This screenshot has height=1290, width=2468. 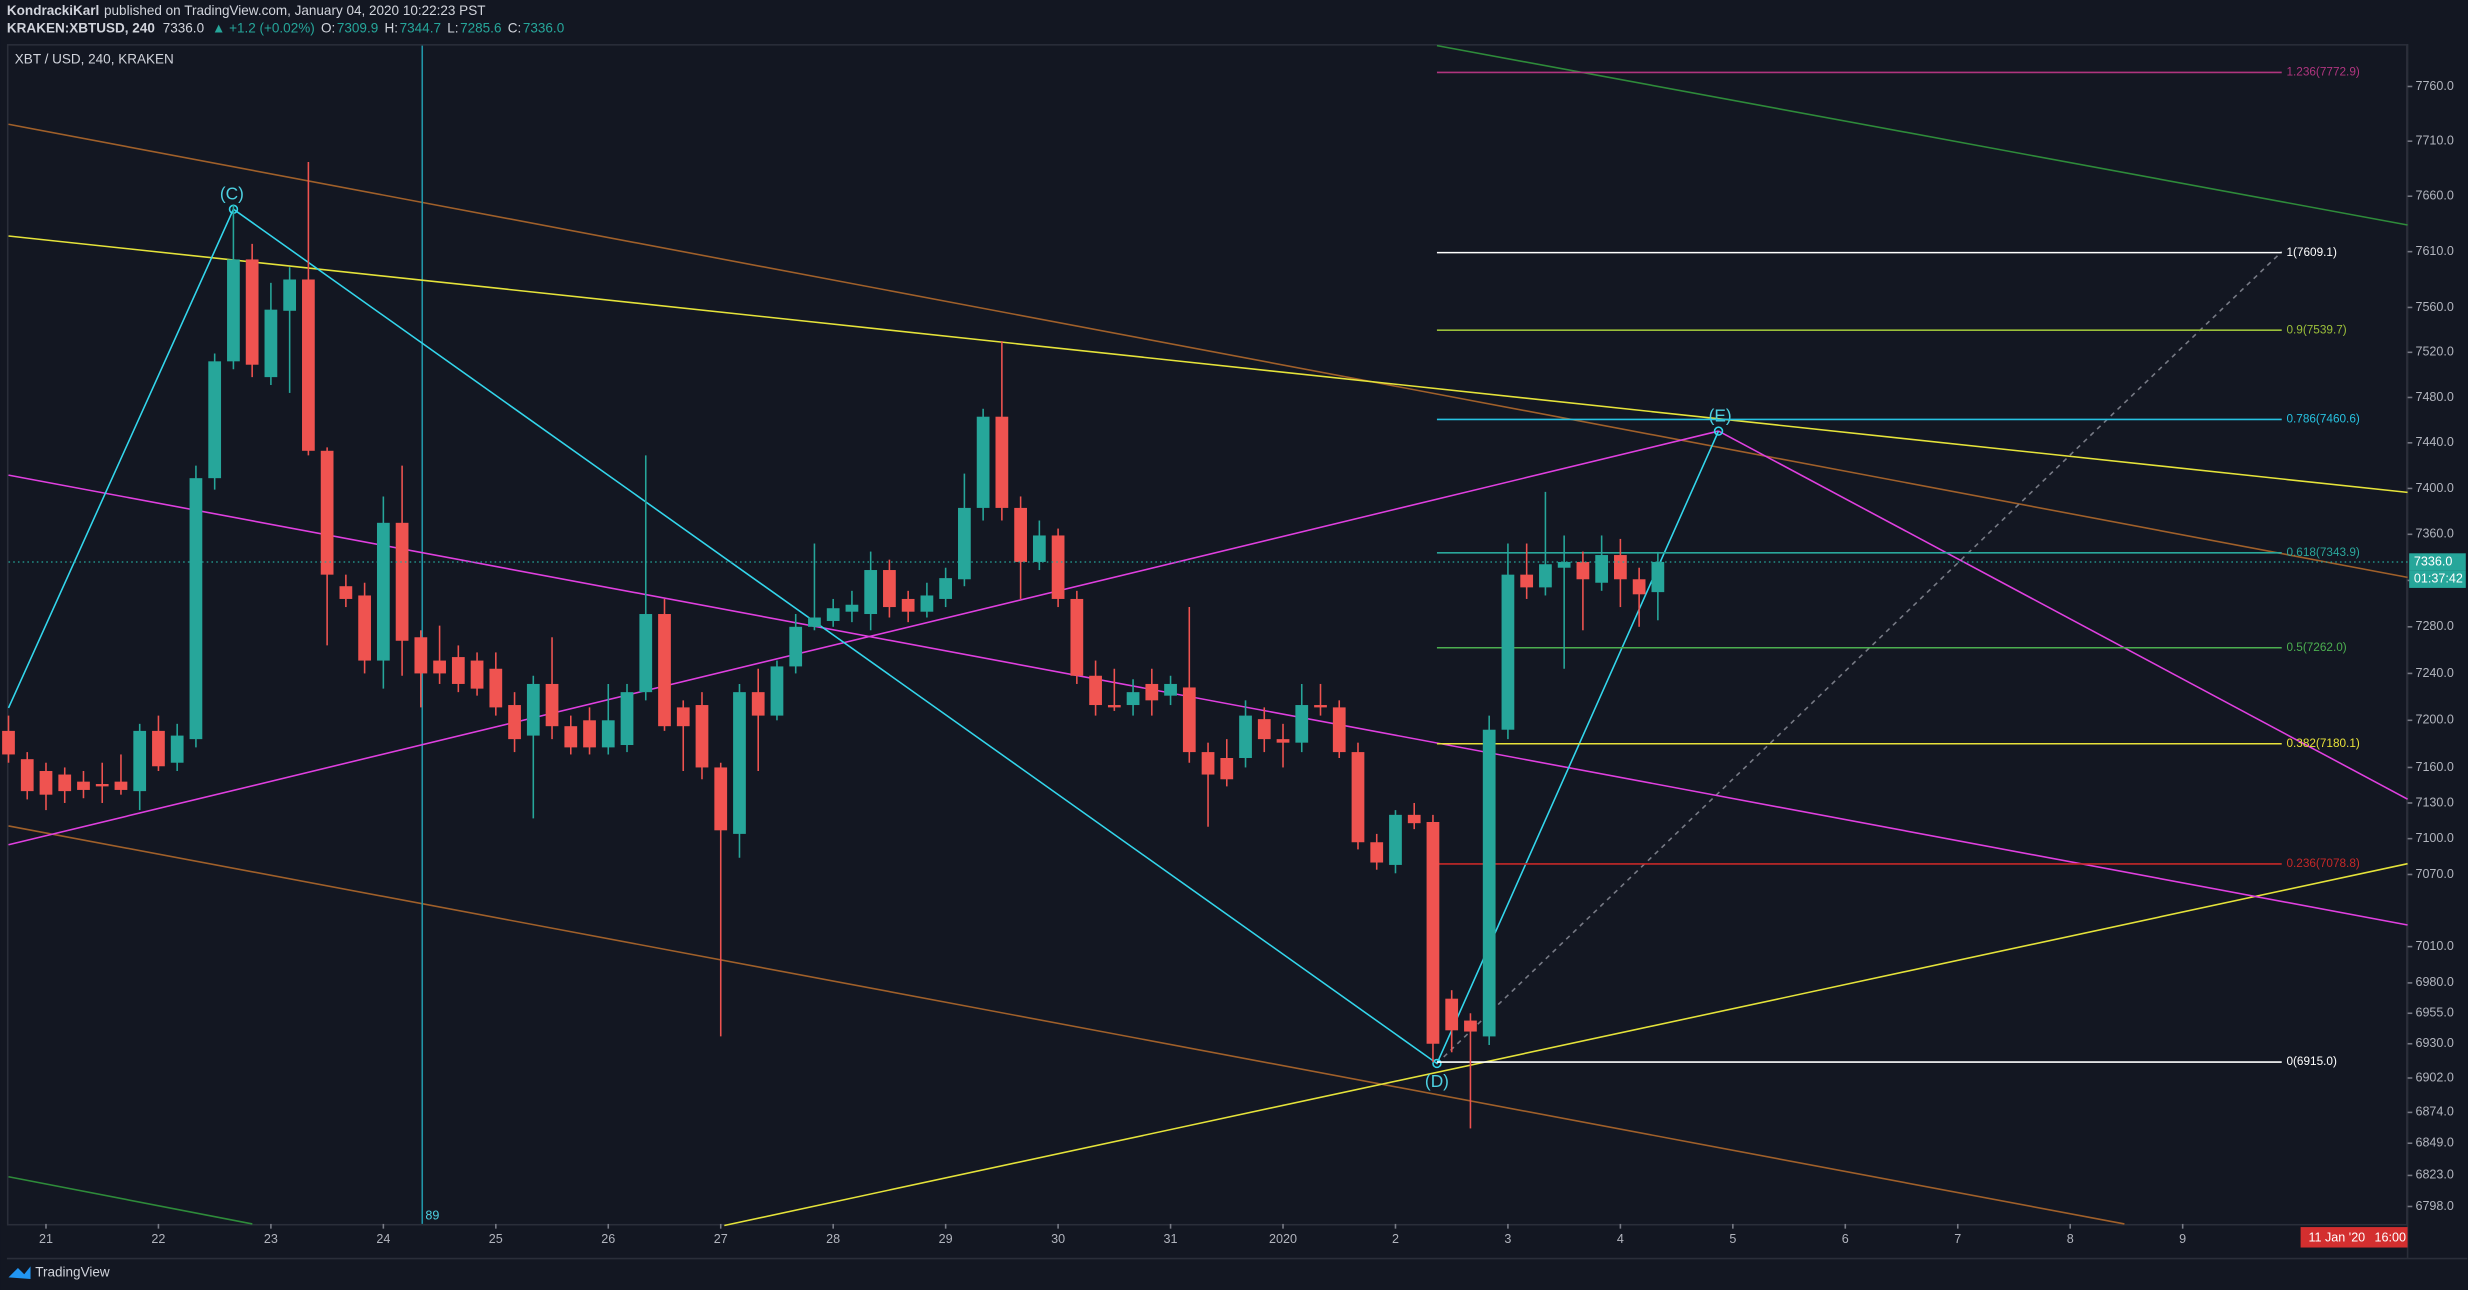 I want to click on cursor-time-box, so click(x=2354, y=1237).